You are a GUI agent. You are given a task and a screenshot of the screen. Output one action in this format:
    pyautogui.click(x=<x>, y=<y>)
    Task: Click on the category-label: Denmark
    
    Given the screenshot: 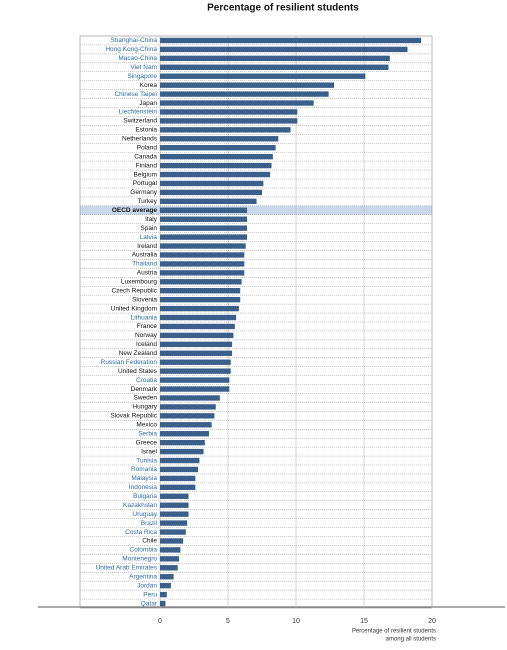 What is the action you would take?
    pyautogui.click(x=144, y=389)
    